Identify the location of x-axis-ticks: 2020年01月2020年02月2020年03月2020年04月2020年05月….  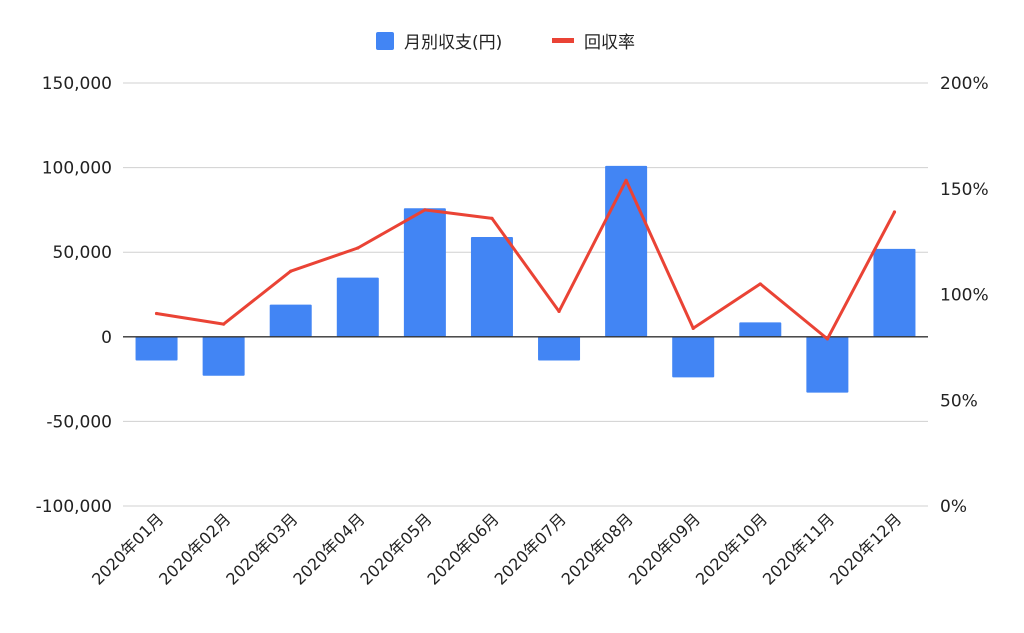
(496, 548).